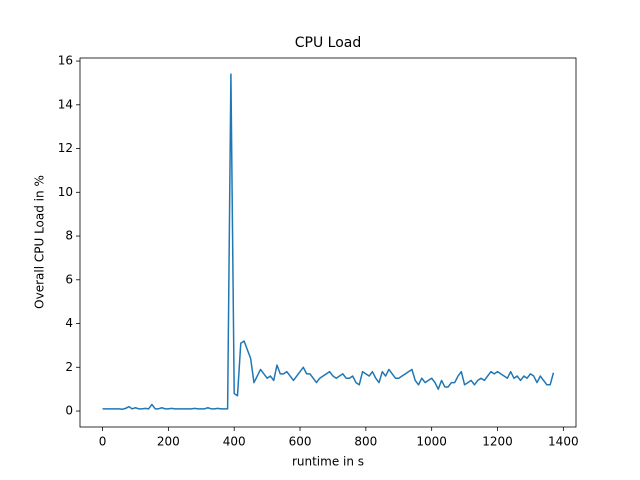  I want to click on y-tick-label: 0, so click(69, 411).